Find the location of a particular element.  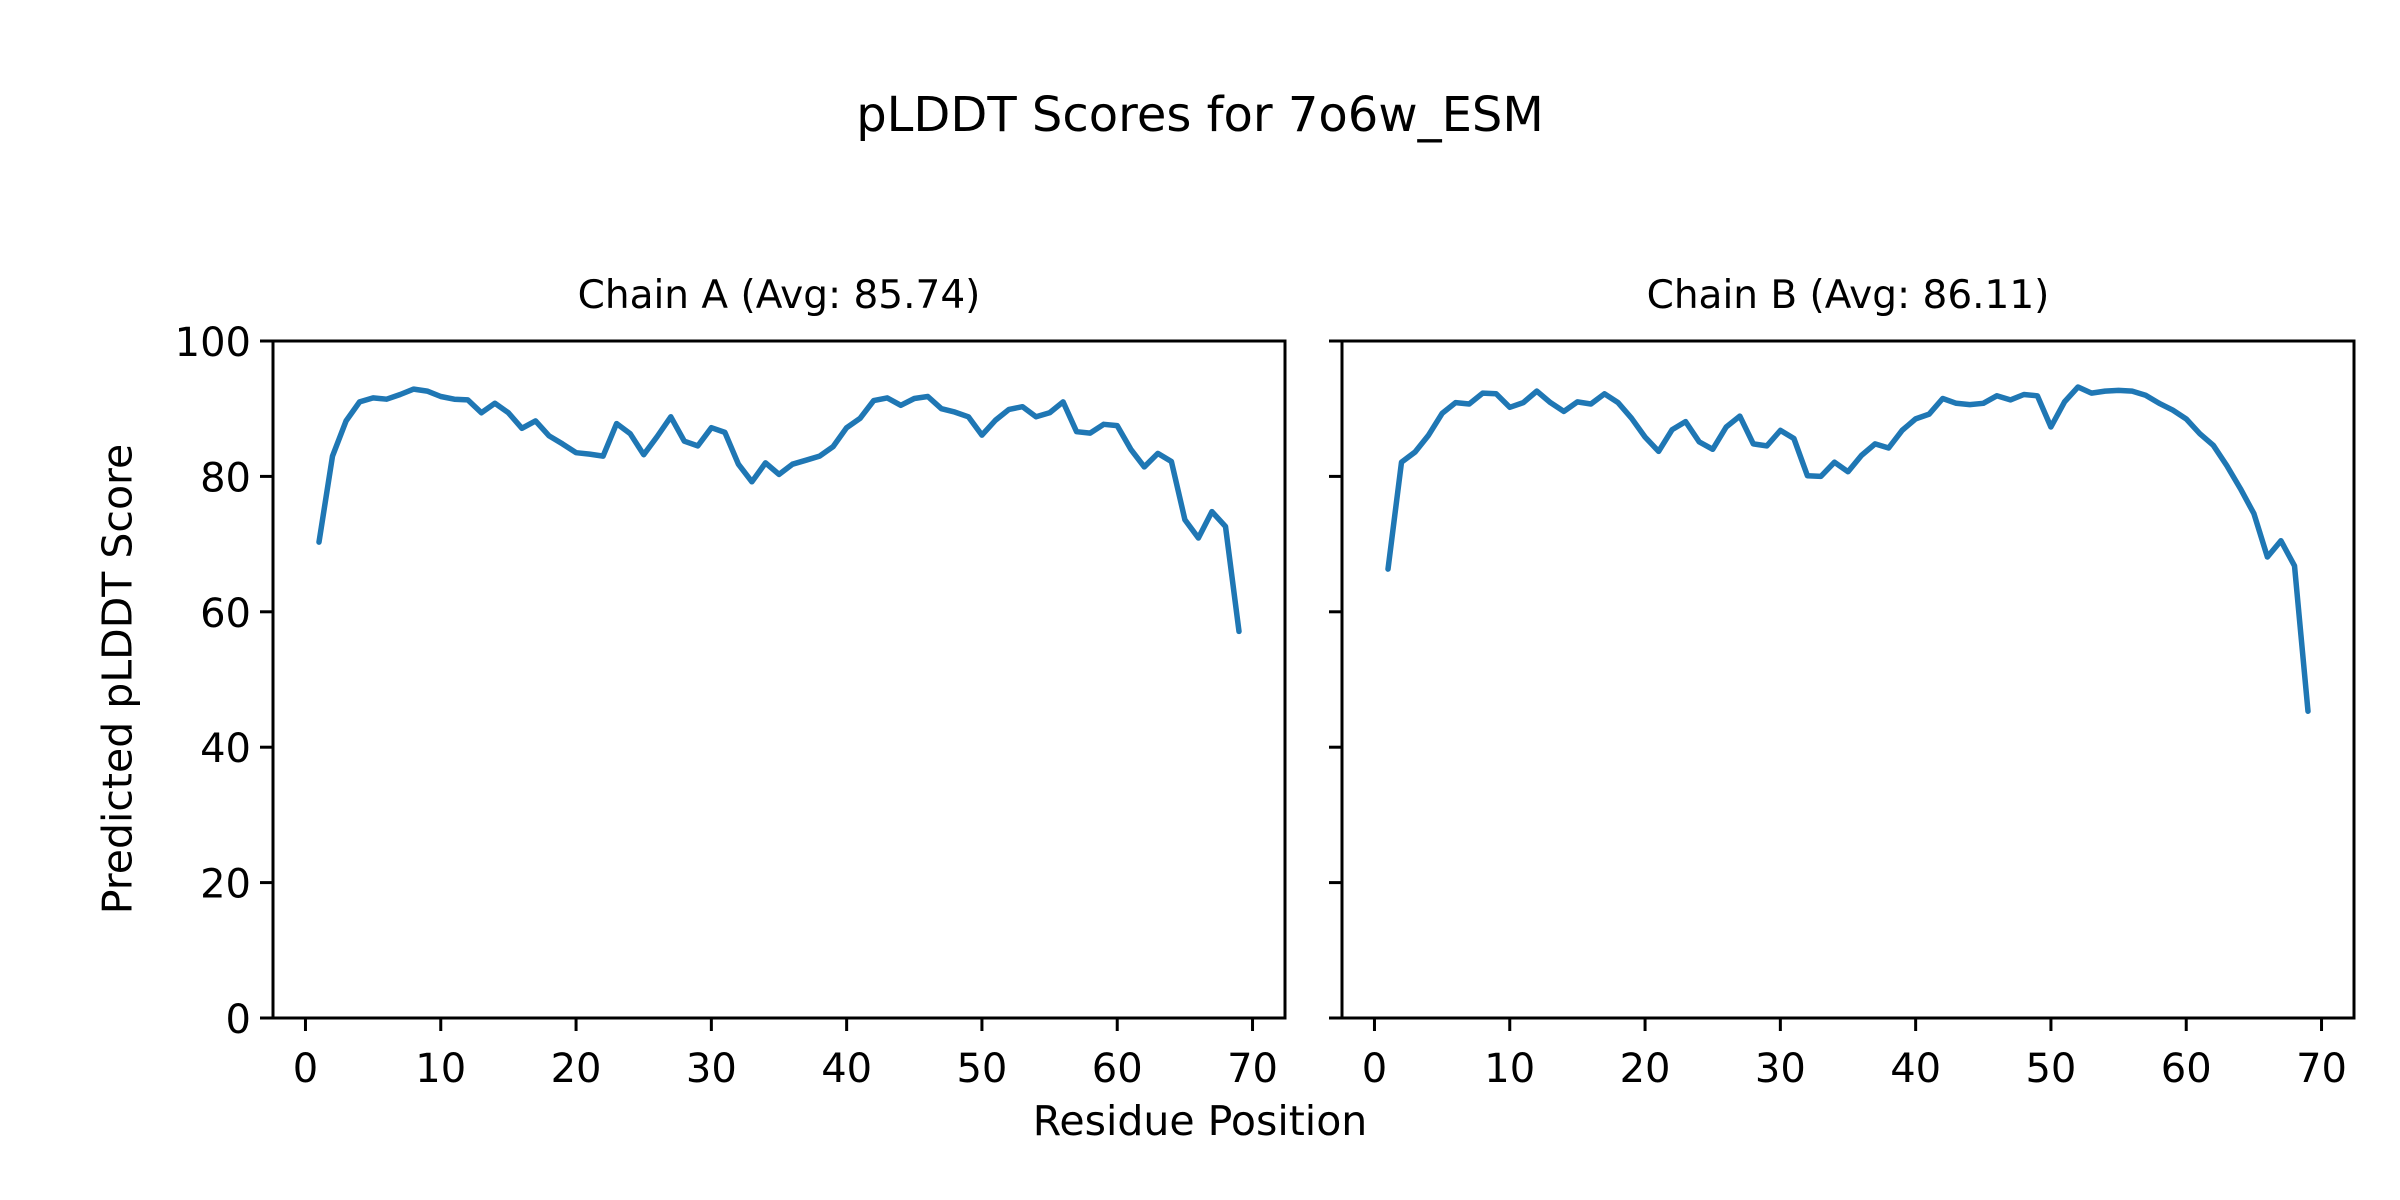

x-axis-label: Residue Position is located at coordinates (1200, 1121).